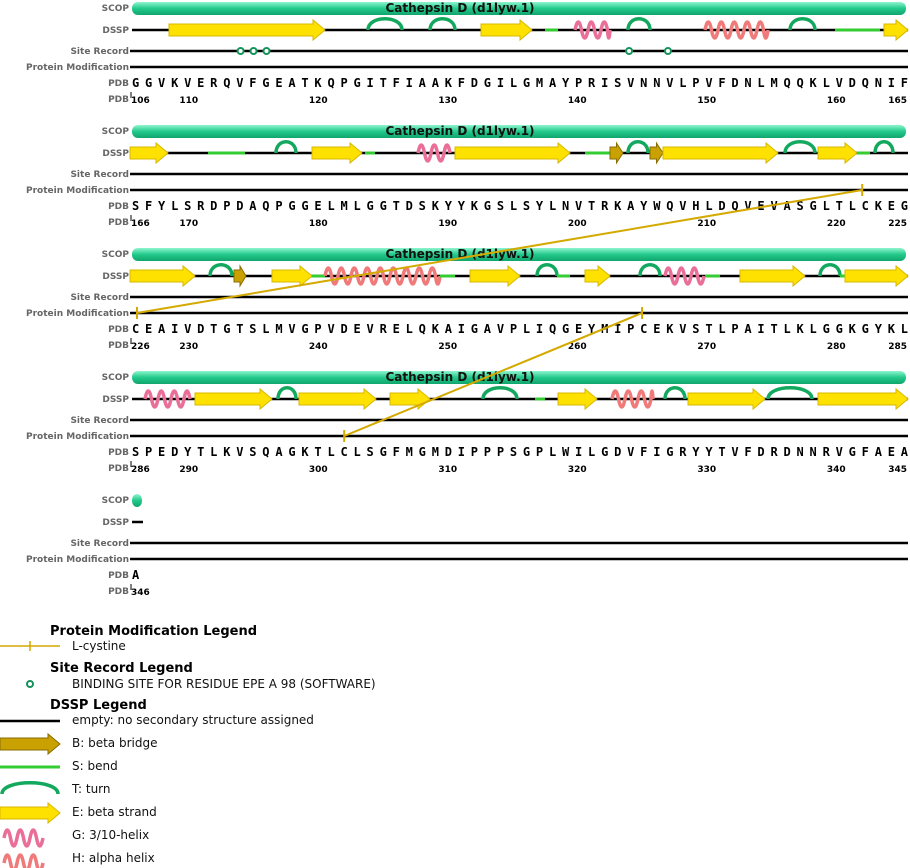 The height and width of the screenshot is (868, 910). What do you see at coordinates (99, 646) in the screenshot?
I see `legend-item: L-cystine` at bounding box center [99, 646].